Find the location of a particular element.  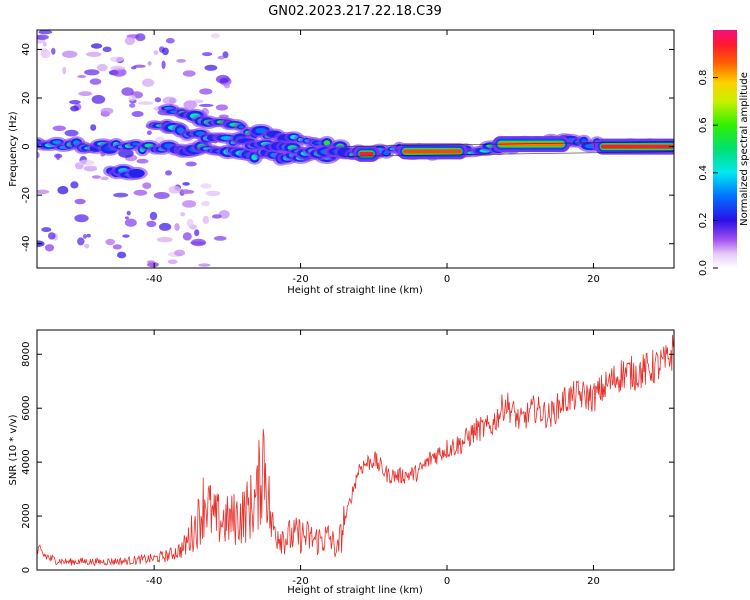

colorbar-gradient is located at coordinates (725, 149).